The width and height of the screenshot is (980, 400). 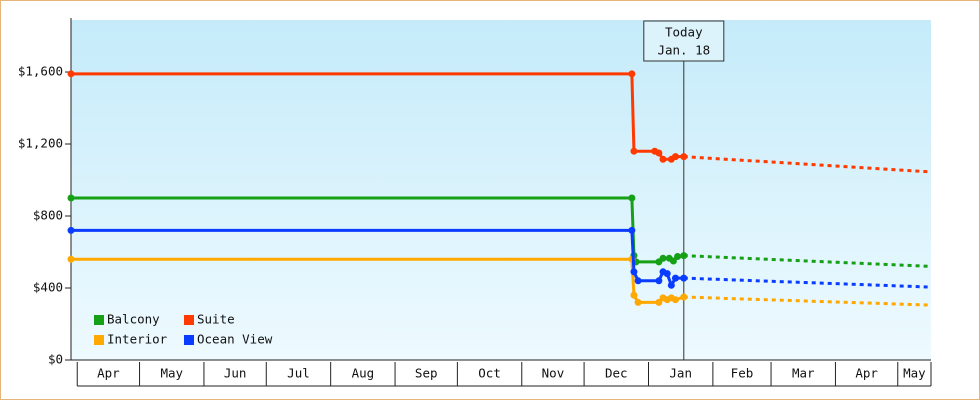 I want to click on y-tick-label: $400, so click(x=48, y=287).